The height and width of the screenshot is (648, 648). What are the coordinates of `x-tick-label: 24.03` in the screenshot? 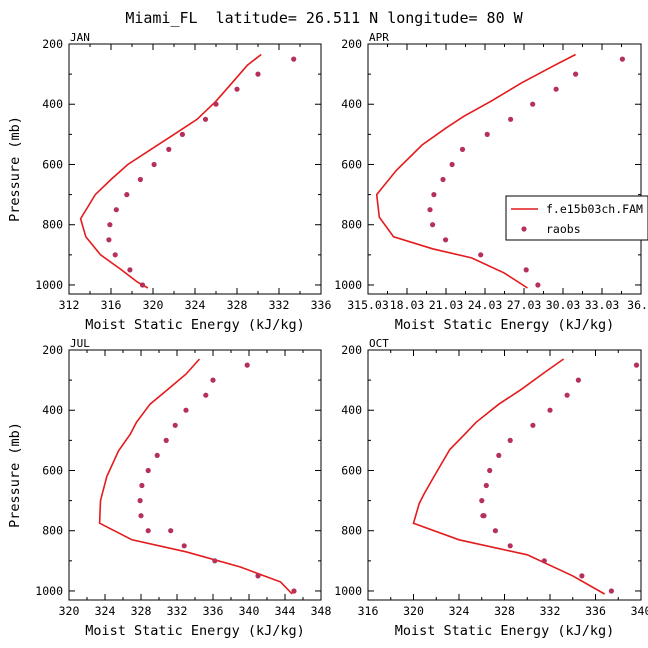 It's located at (485, 305).